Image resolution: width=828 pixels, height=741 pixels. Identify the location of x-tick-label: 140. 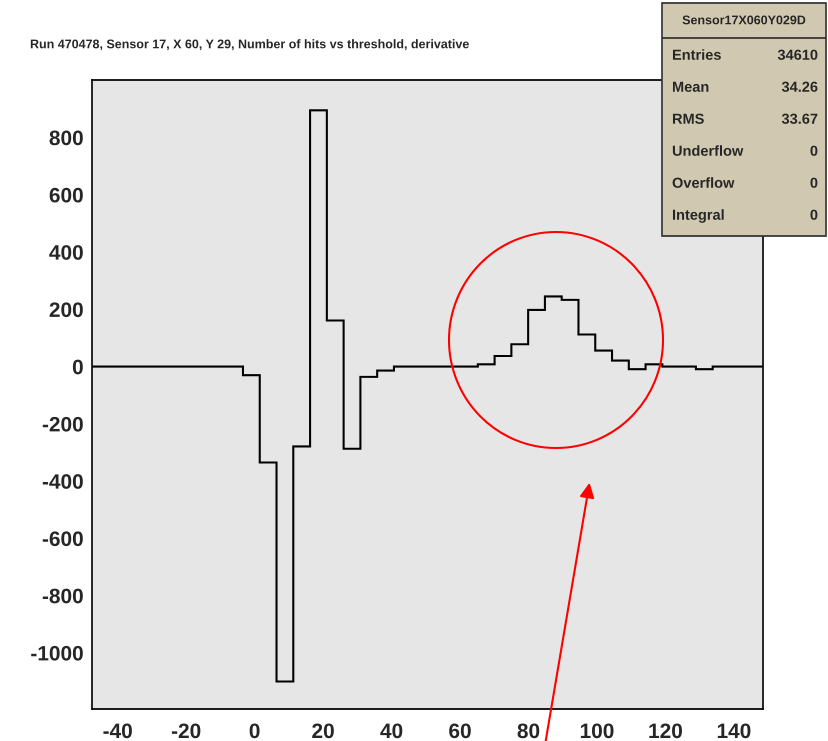
(734, 730).